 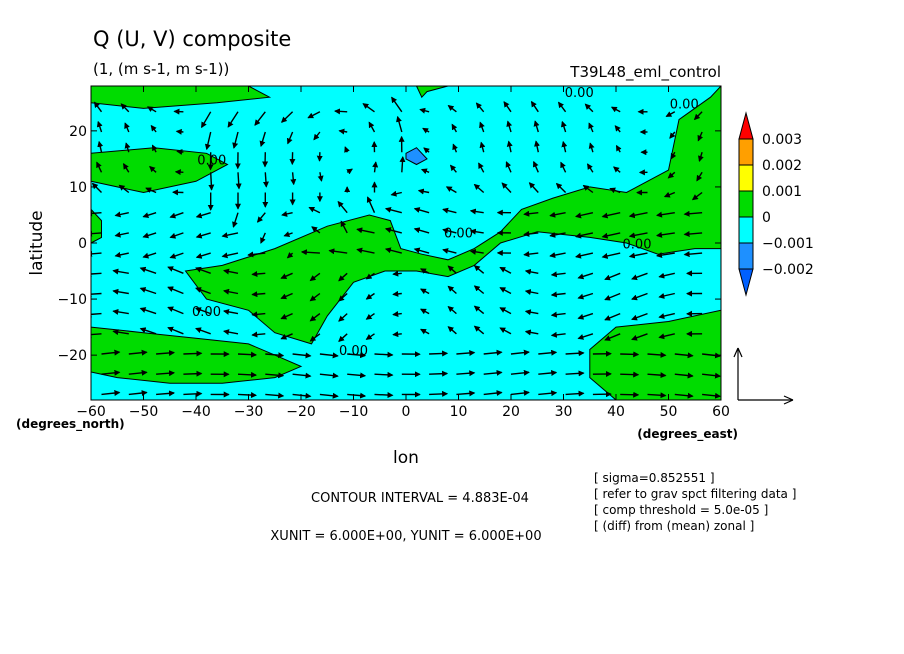 I want to click on contour-label-0: 0.00, so click(x=579, y=93).